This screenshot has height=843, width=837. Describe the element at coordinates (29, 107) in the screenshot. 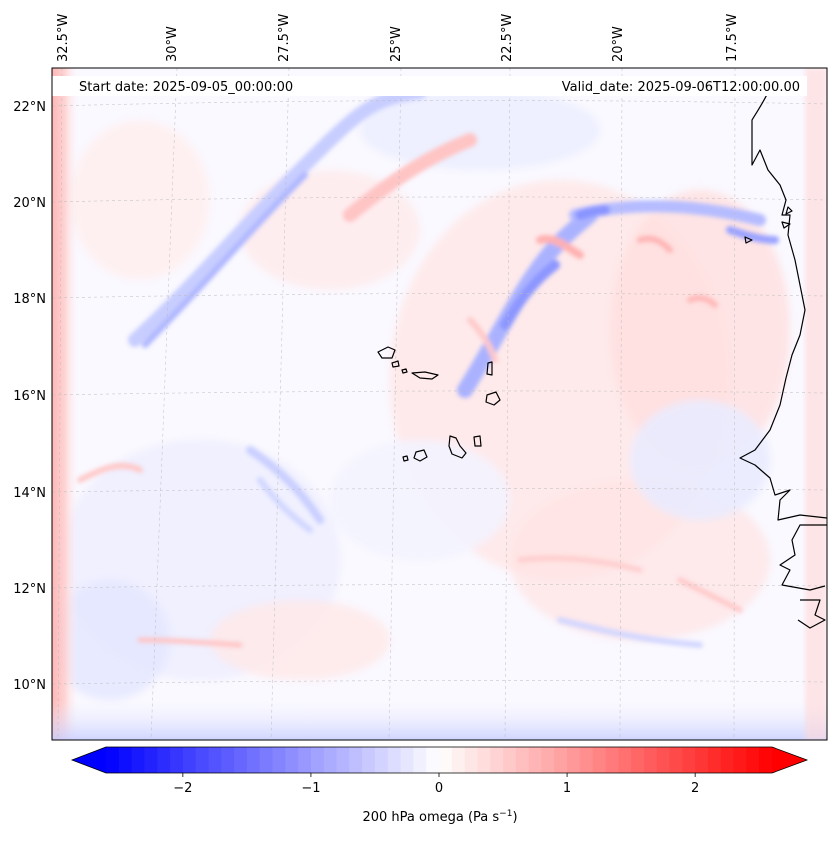

I see `latitude-label: 22°N` at that location.